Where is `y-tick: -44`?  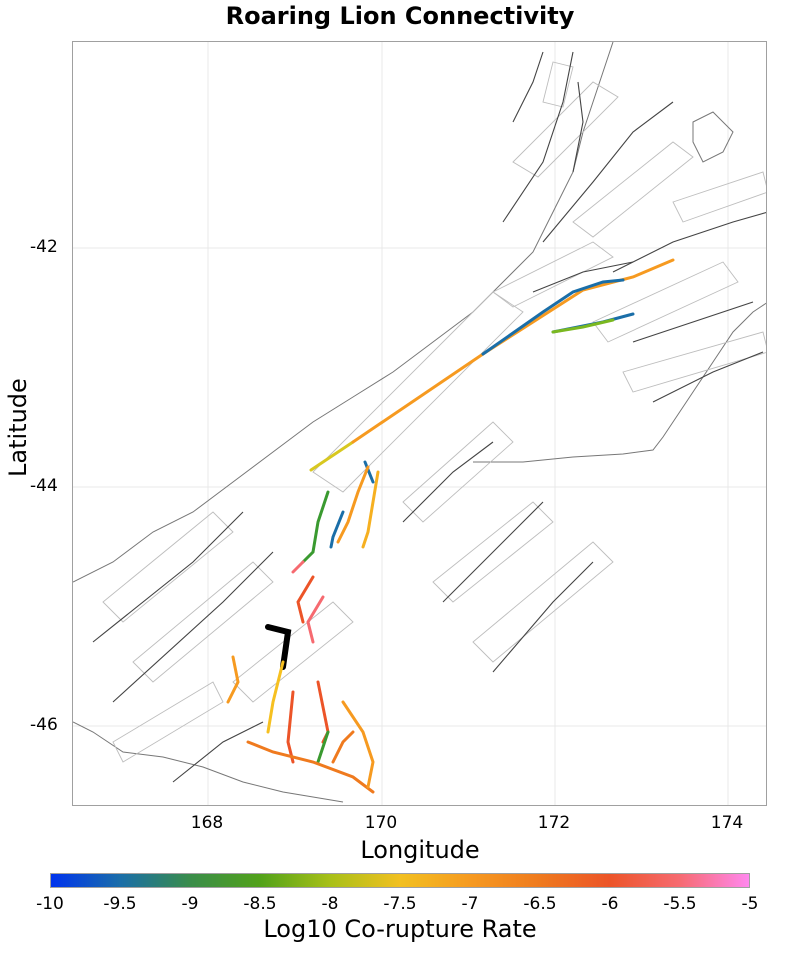 y-tick: -44 is located at coordinates (44, 486).